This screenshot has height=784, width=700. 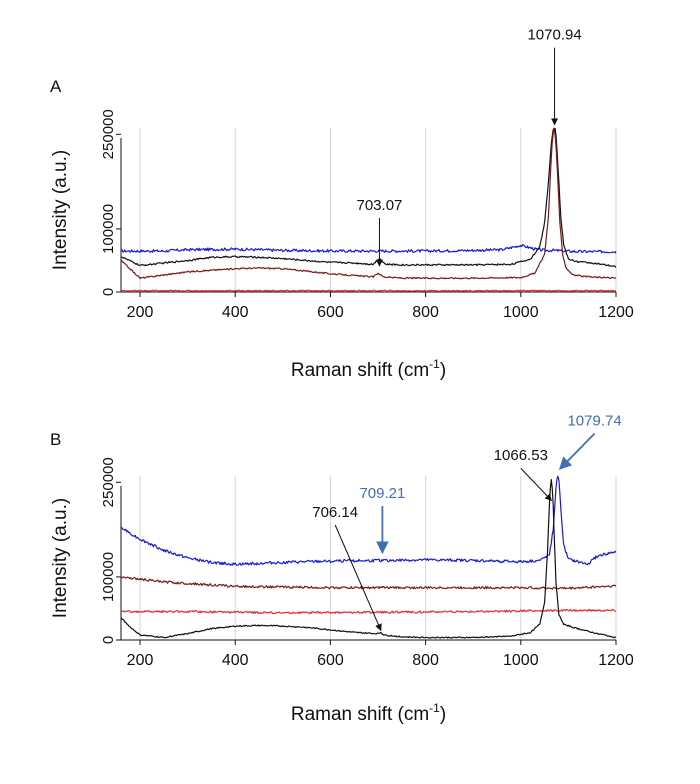 I want to click on x-axis-label-a-end: ), so click(x=443, y=370).